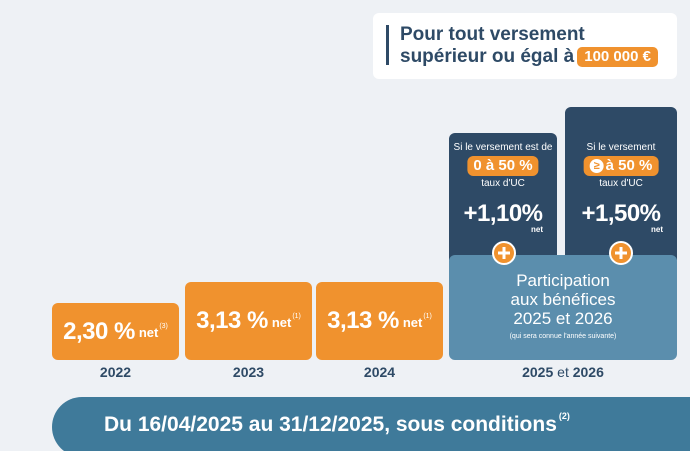 The height and width of the screenshot is (451, 690). I want to click on year-label-2022: 2022, so click(115, 372).